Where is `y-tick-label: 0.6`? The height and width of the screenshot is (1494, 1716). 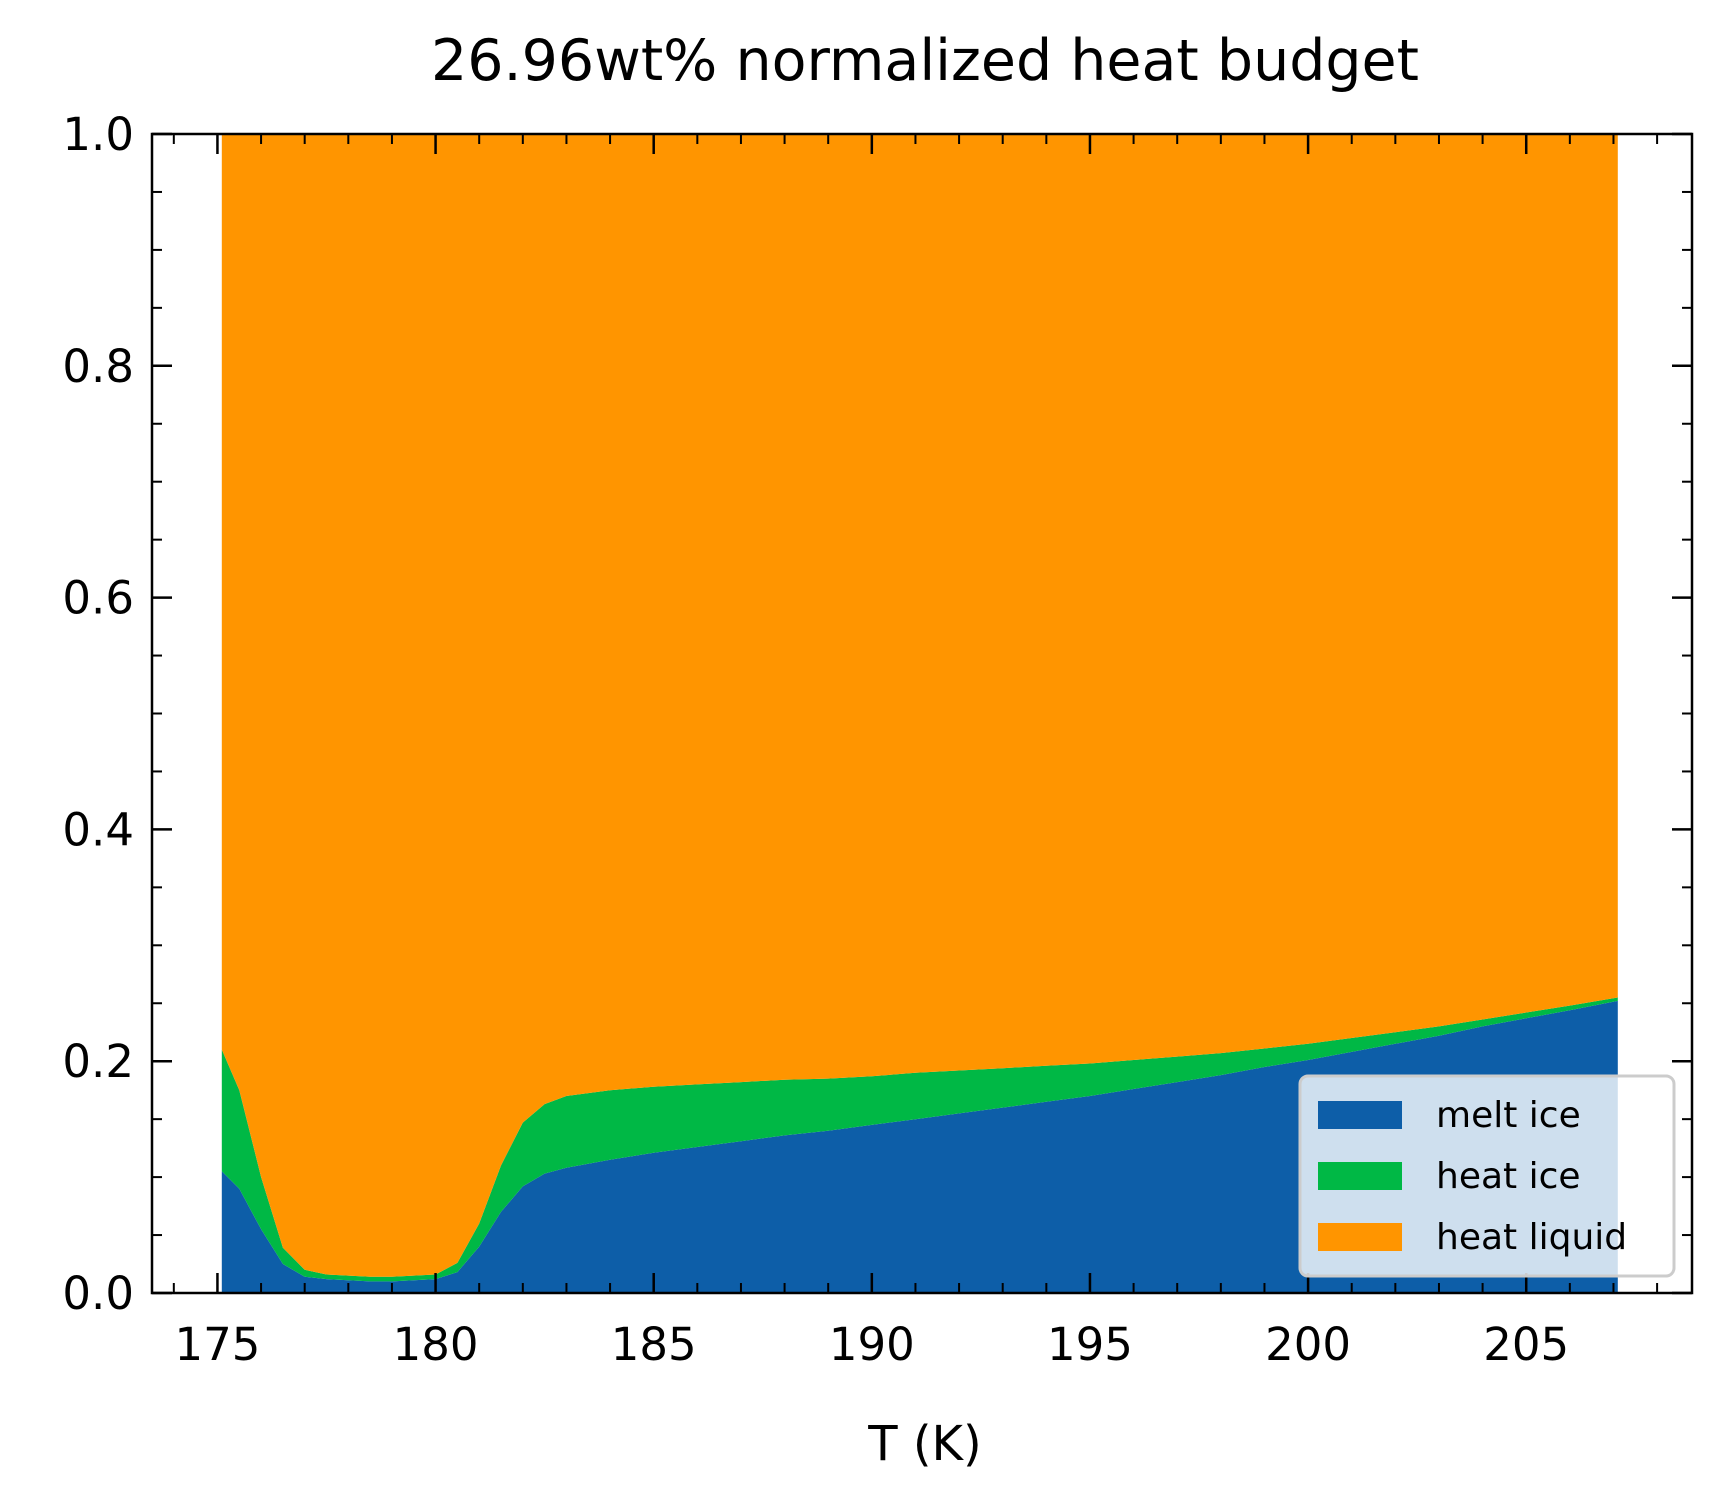
y-tick-label: 0.6 is located at coordinates (98, 598).